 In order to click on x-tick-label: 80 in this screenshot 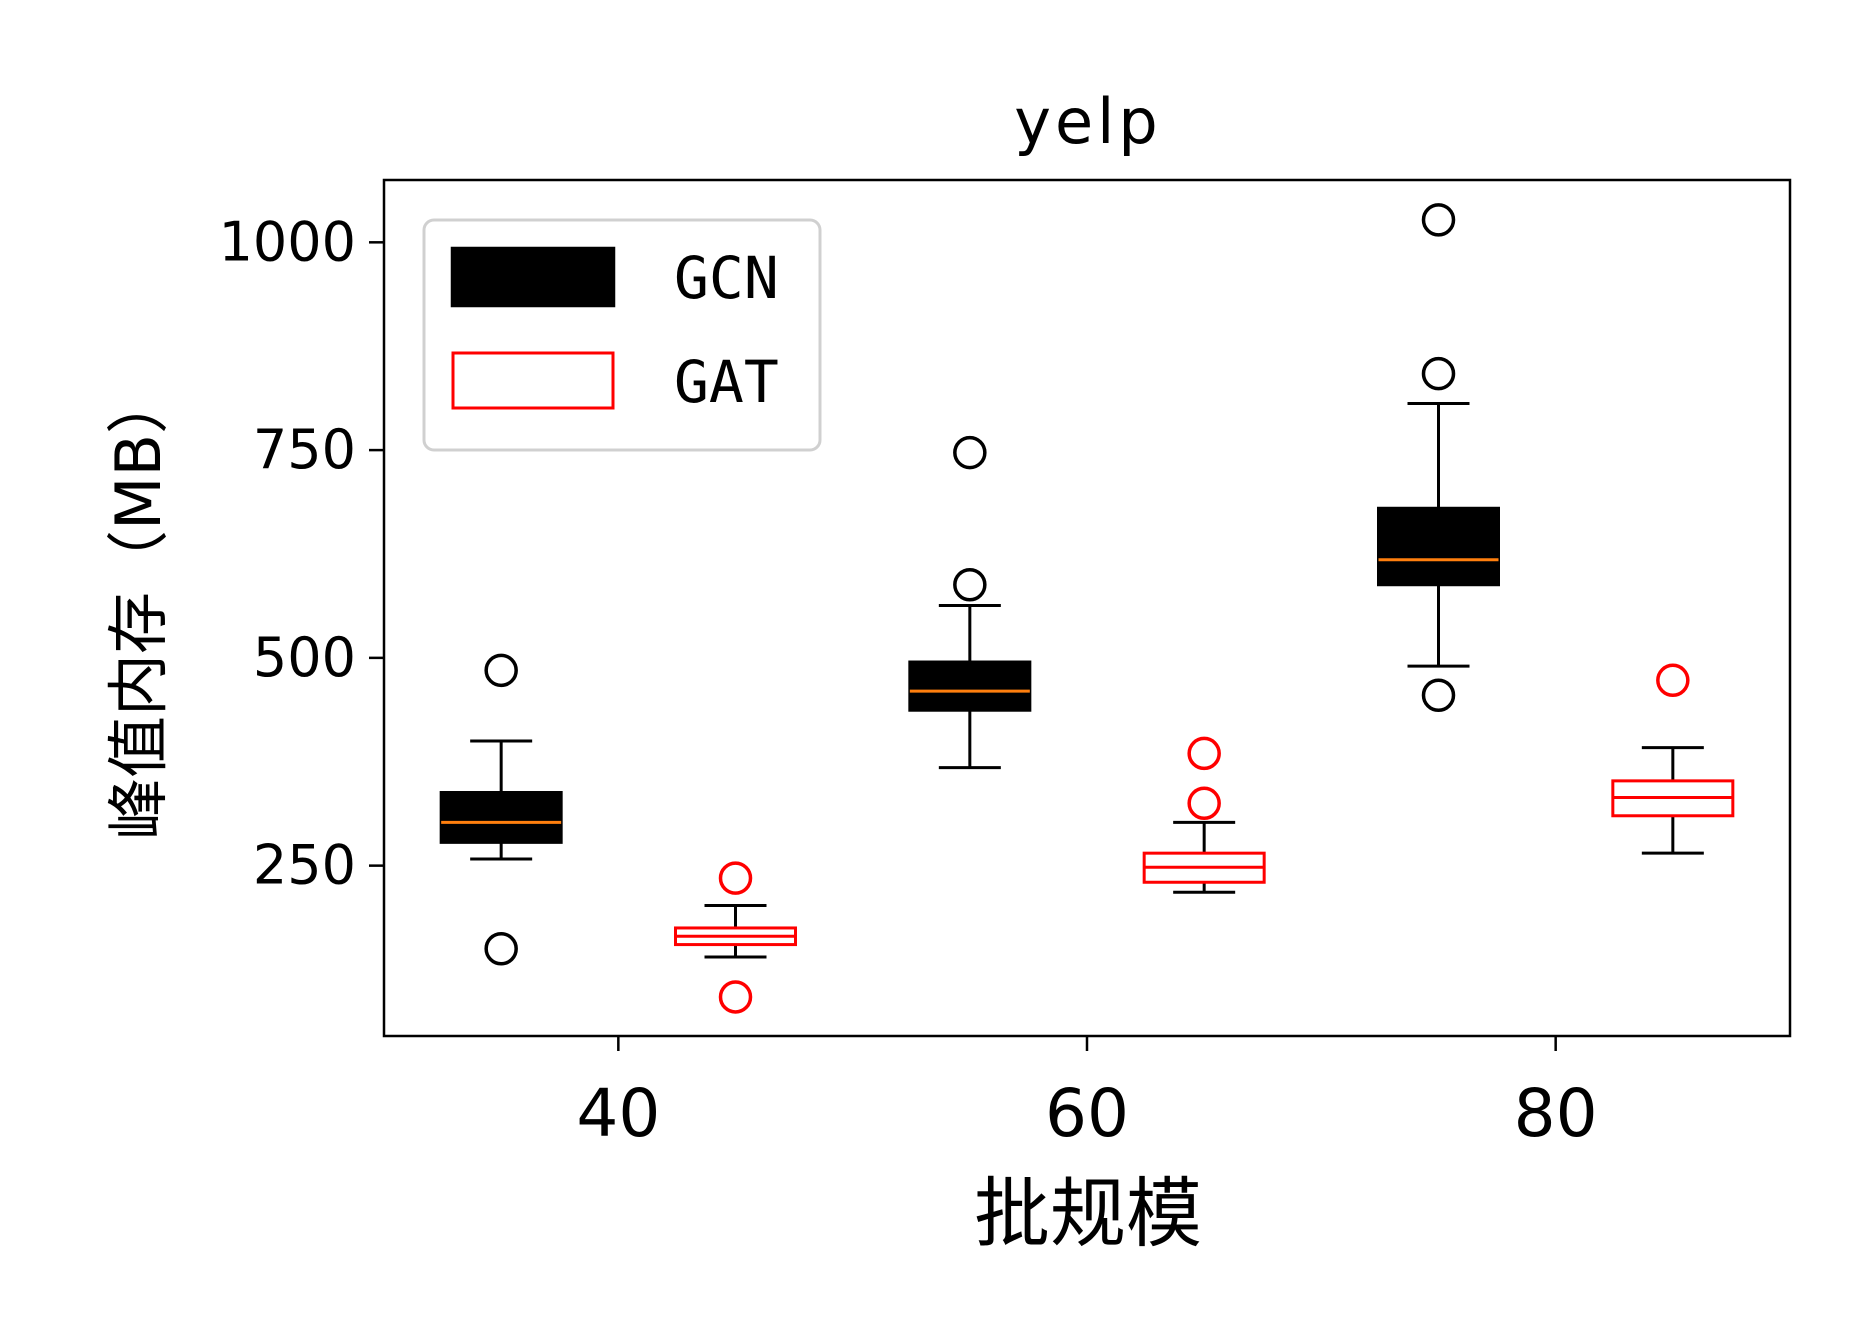, I will do `click(1556, 1113)`.